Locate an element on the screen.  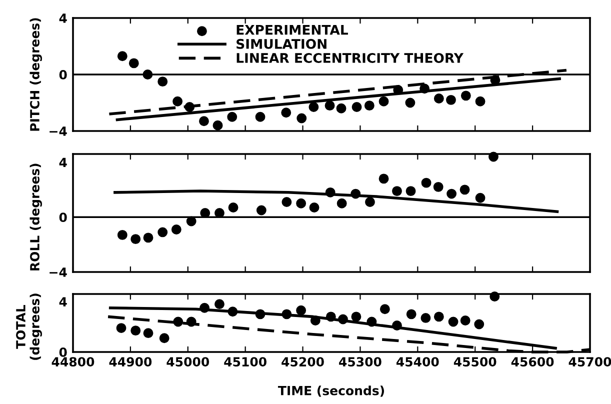
legend-label: SIMULATION is located at coordinates (281, 43).